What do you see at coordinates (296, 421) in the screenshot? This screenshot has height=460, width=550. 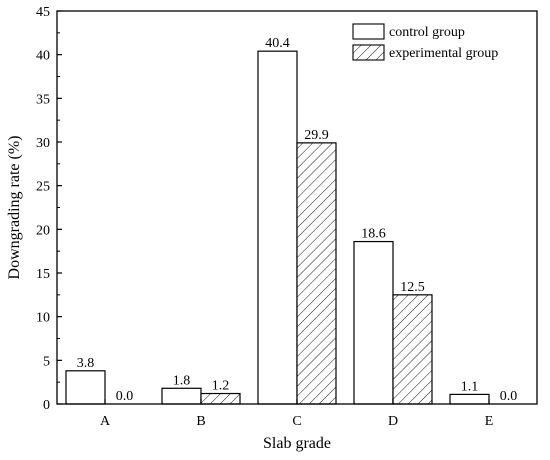 I see `x-tick-label-C: C` at bounding box center [296, 421].